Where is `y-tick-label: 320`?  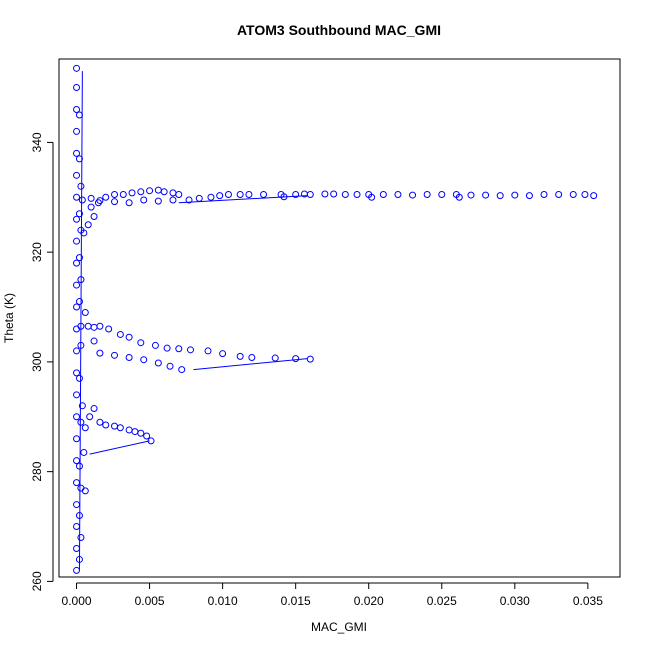
y-tick-label: 320 is located at coordinates (37, 252).